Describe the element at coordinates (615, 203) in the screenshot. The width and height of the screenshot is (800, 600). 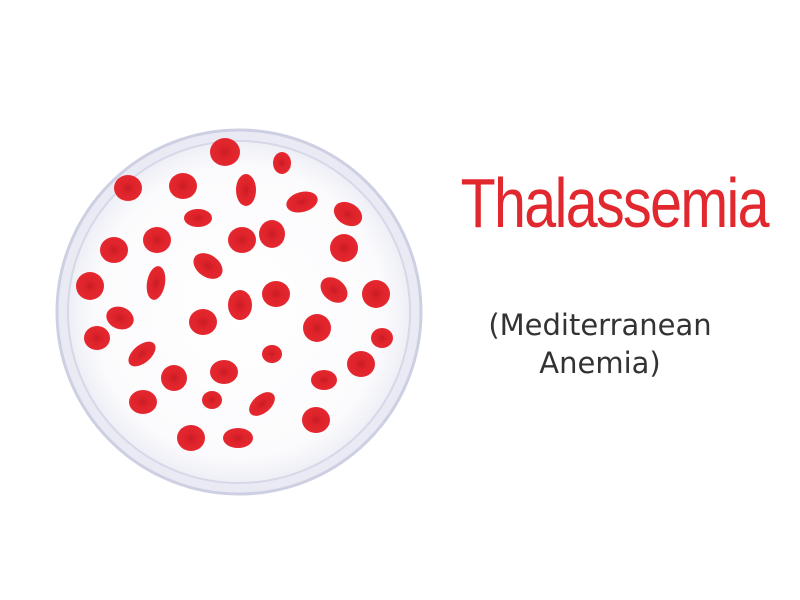
I see `page-title: Thalassemia` at that location.